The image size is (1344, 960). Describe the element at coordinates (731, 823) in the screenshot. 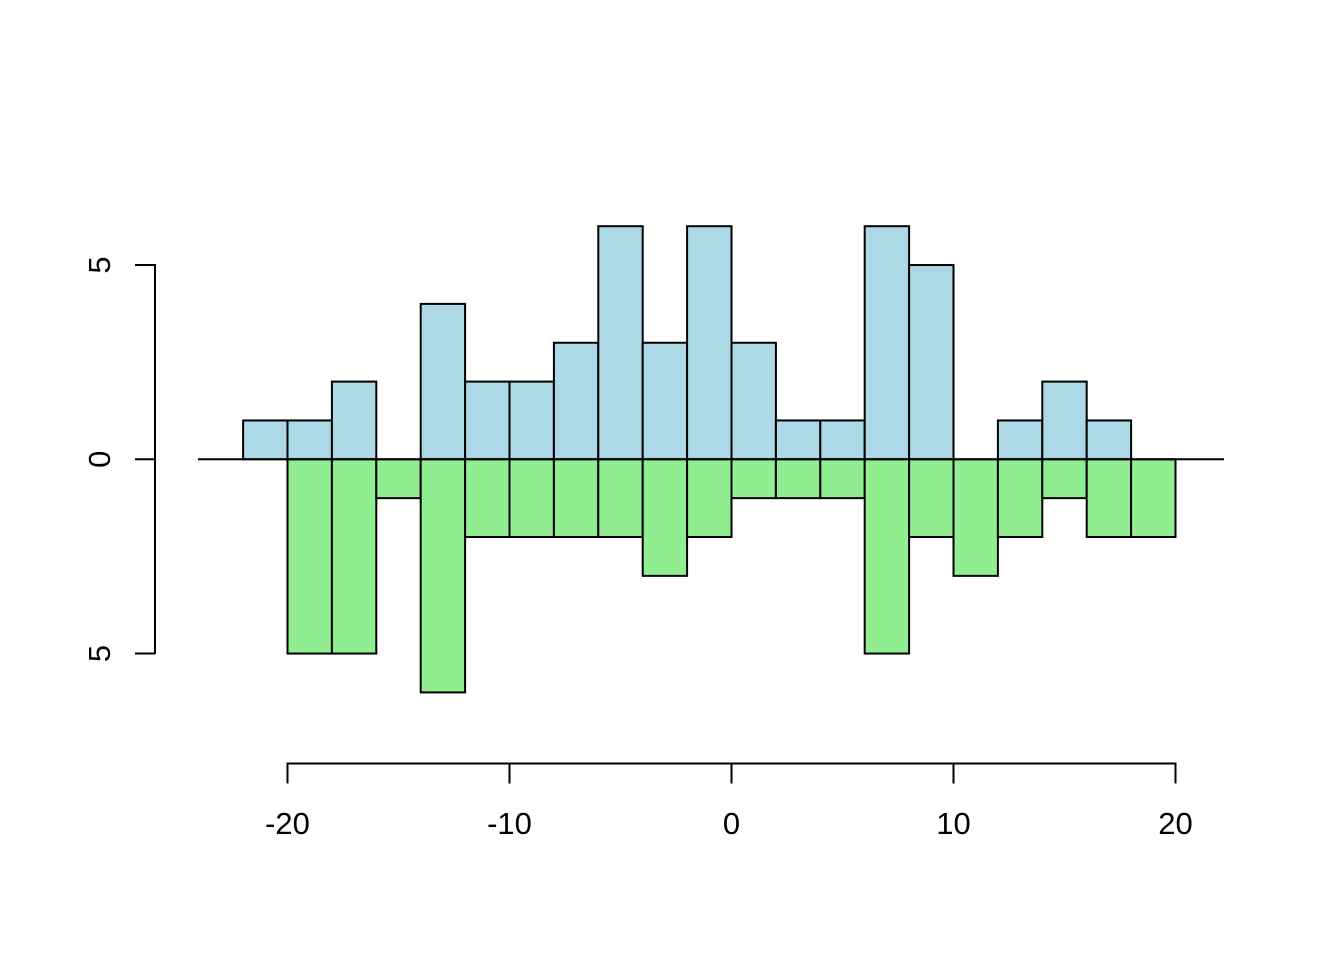

I see `x-axis-tick-label: 0` at that location.